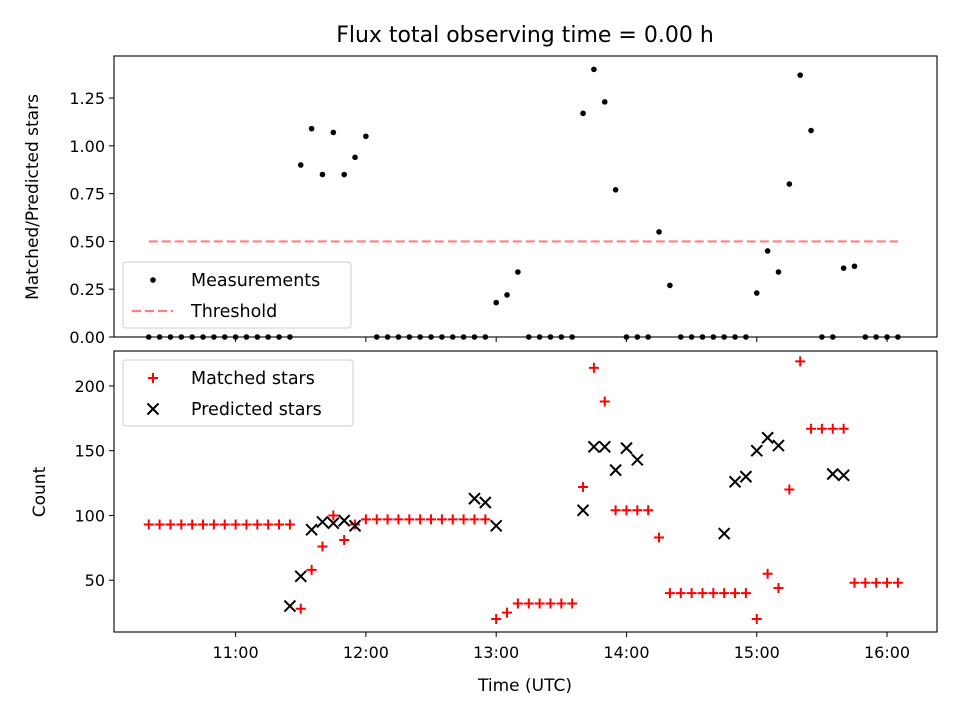 This screenshot has height=720, width=960. Describe the element at coordinates (89, 515) in the screenshot. I see `y-tick-label: 100` at that location.